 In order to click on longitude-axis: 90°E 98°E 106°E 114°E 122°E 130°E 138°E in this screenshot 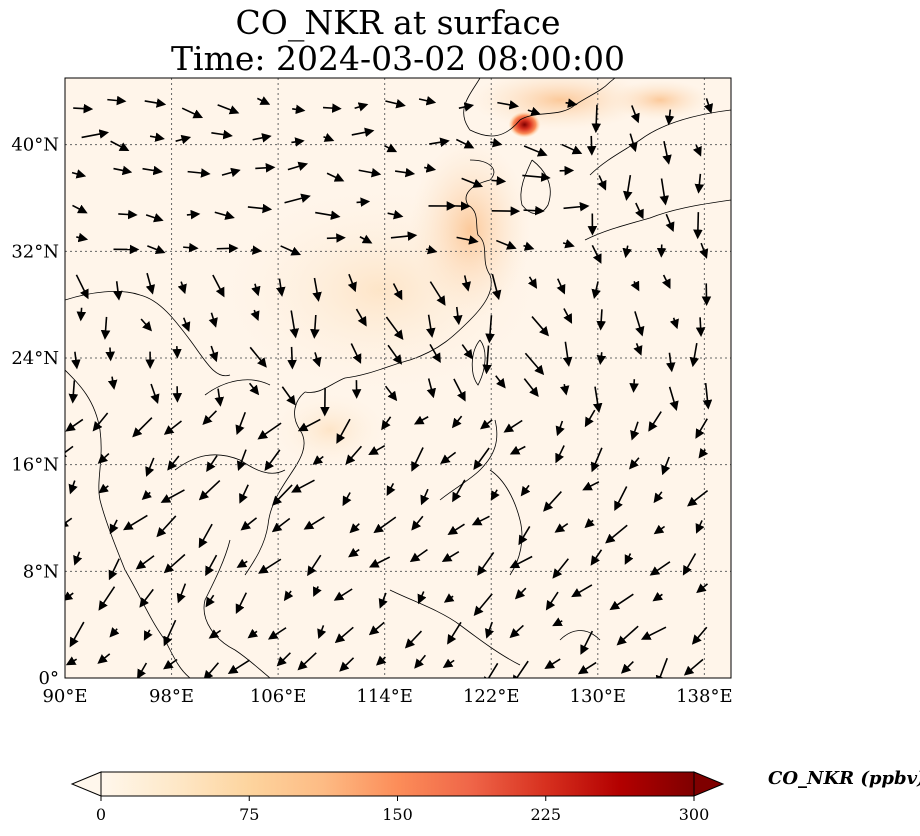, I will do `click(387, 696)`.